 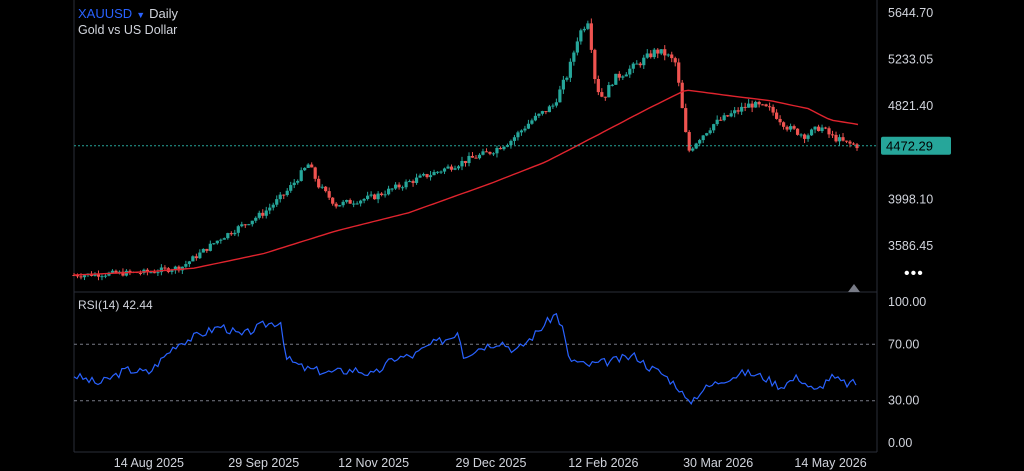 I want to click on symbol-description: Gold vs US Dollar, so click(x=128, y=30).